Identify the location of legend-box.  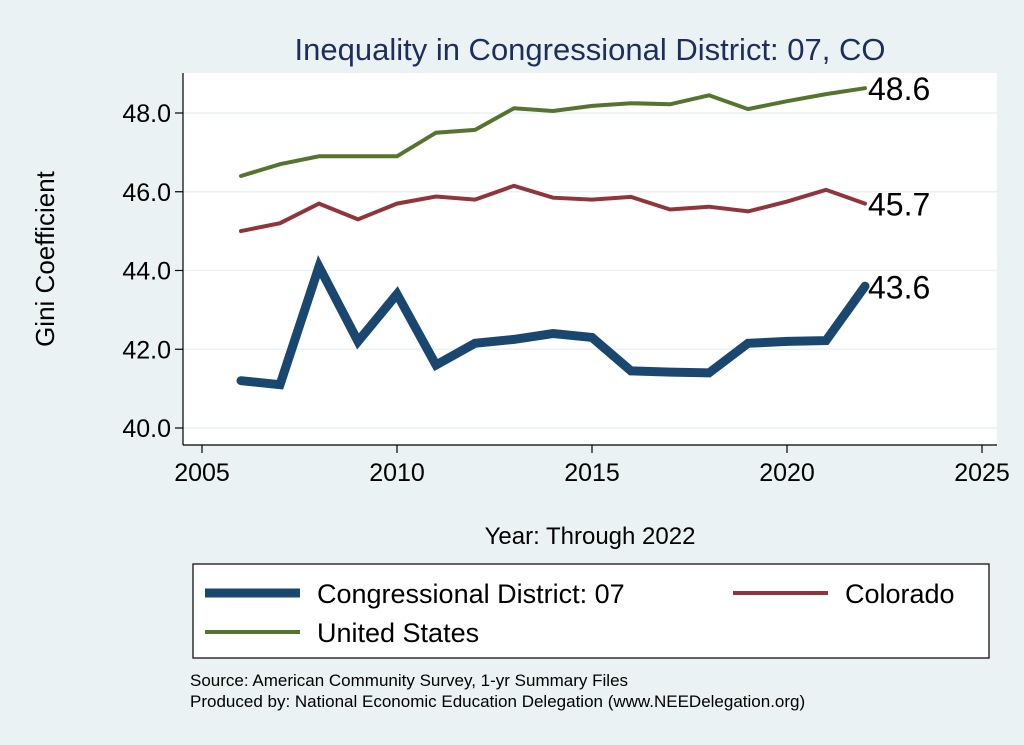
(591, 611).